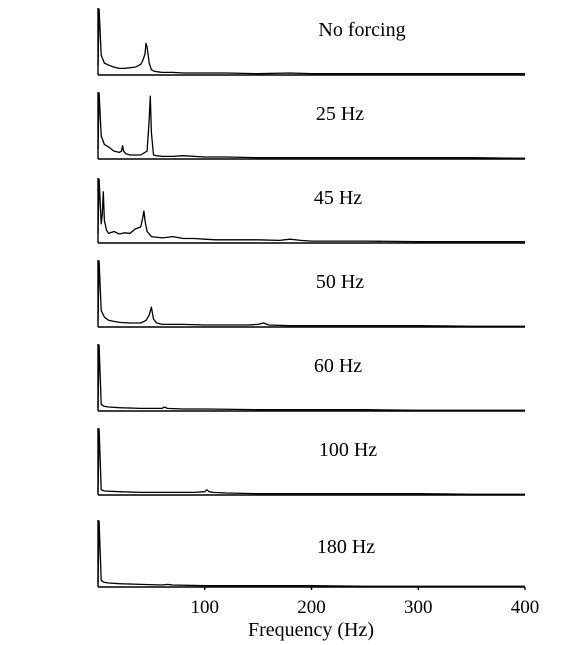 This screenshot has height=645, width=578. I want to click on spectrum-panel: 25 Hz, so click(311, 126).